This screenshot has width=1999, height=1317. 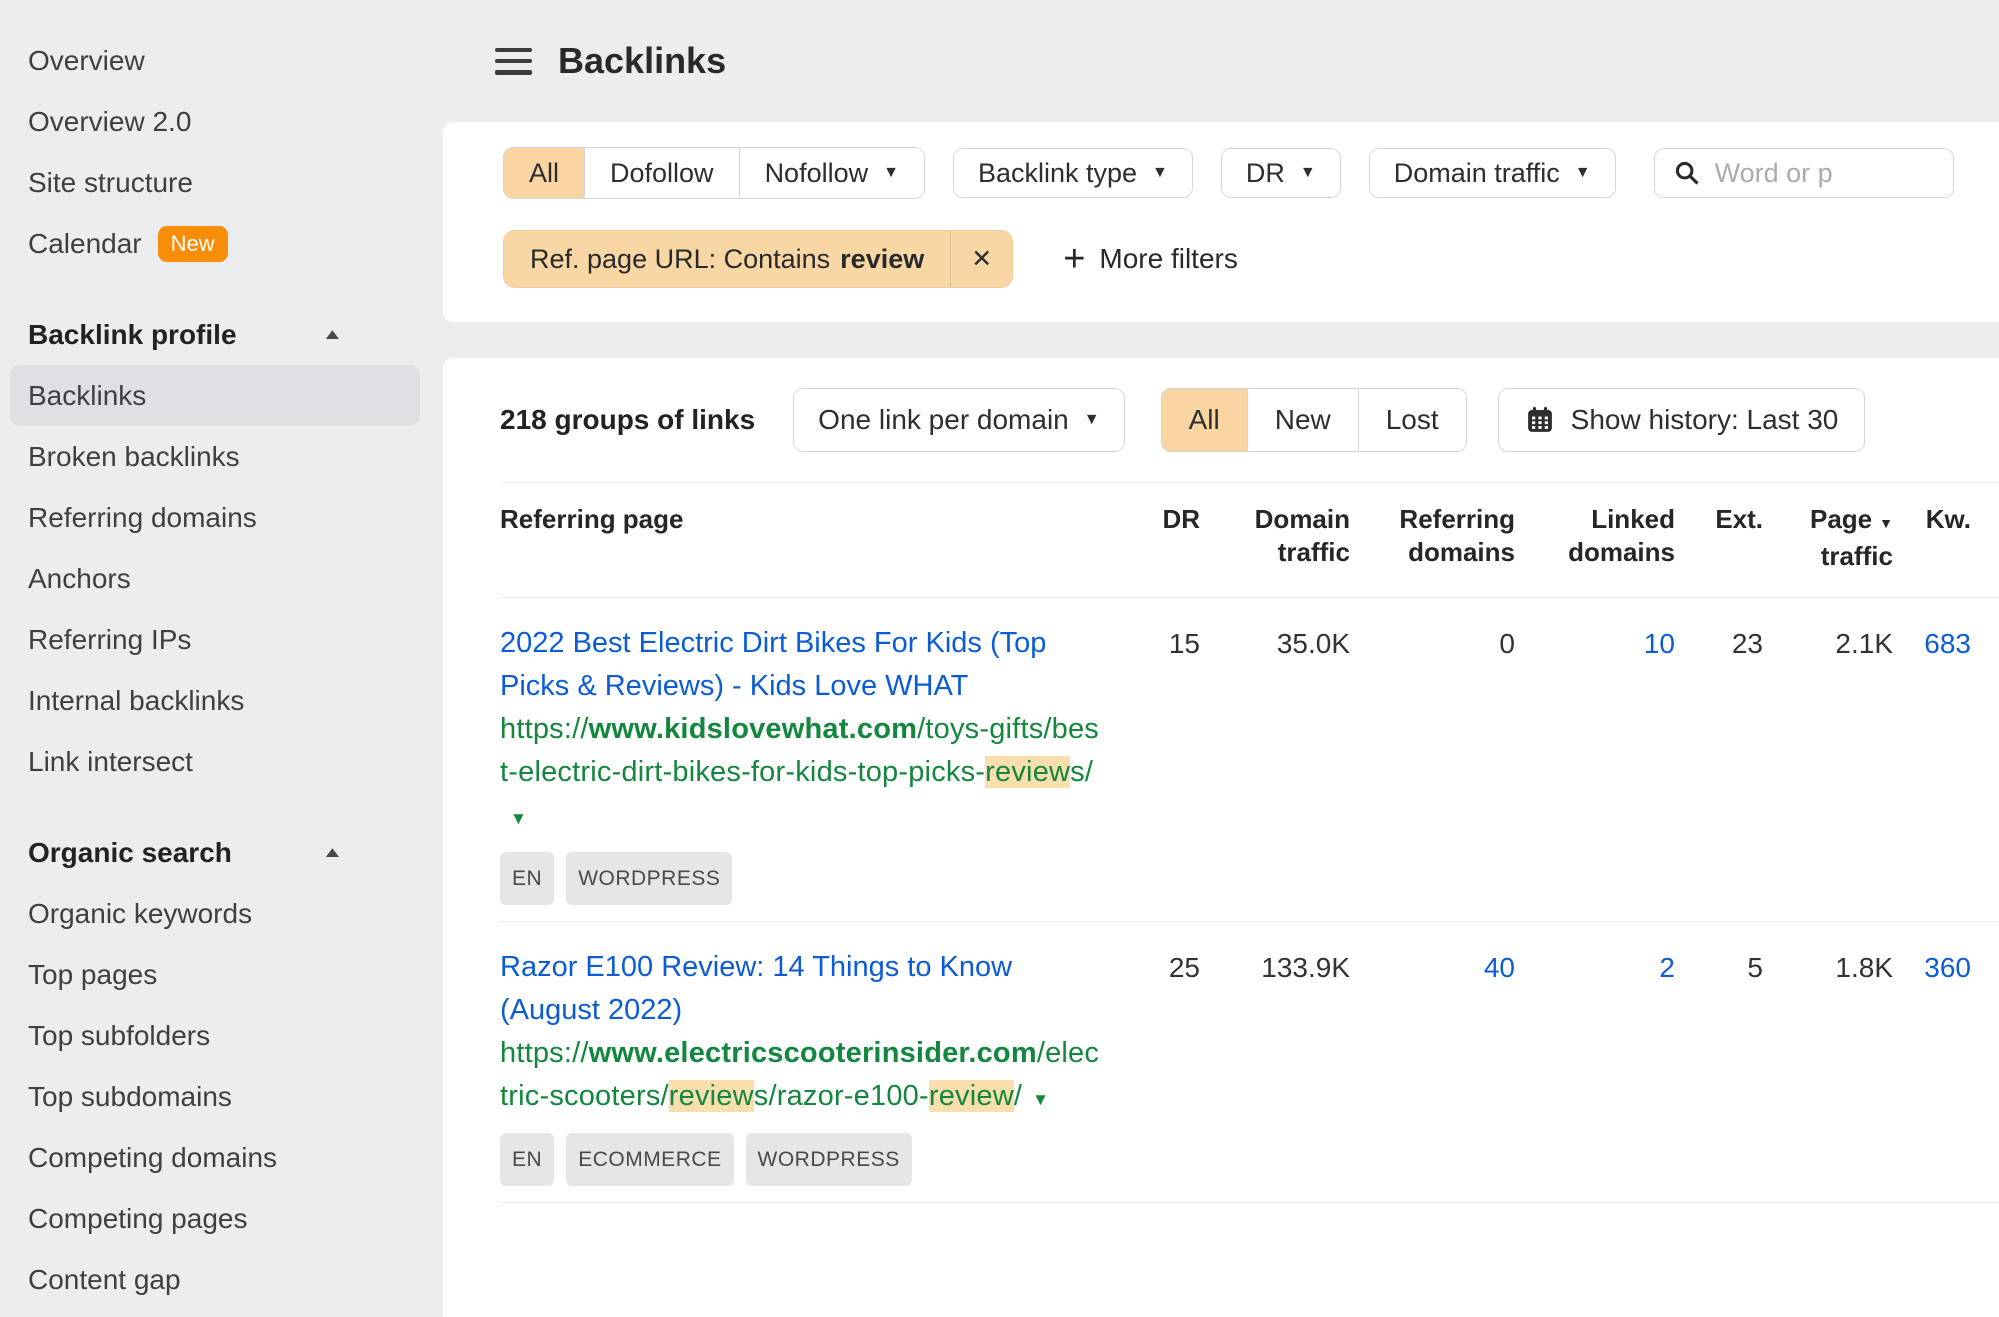 What do you see at coordinates (215, 395) in the screenshot?
I see `sidebar-item-backlinks: Backlinks` at bounding box center [215, 395].